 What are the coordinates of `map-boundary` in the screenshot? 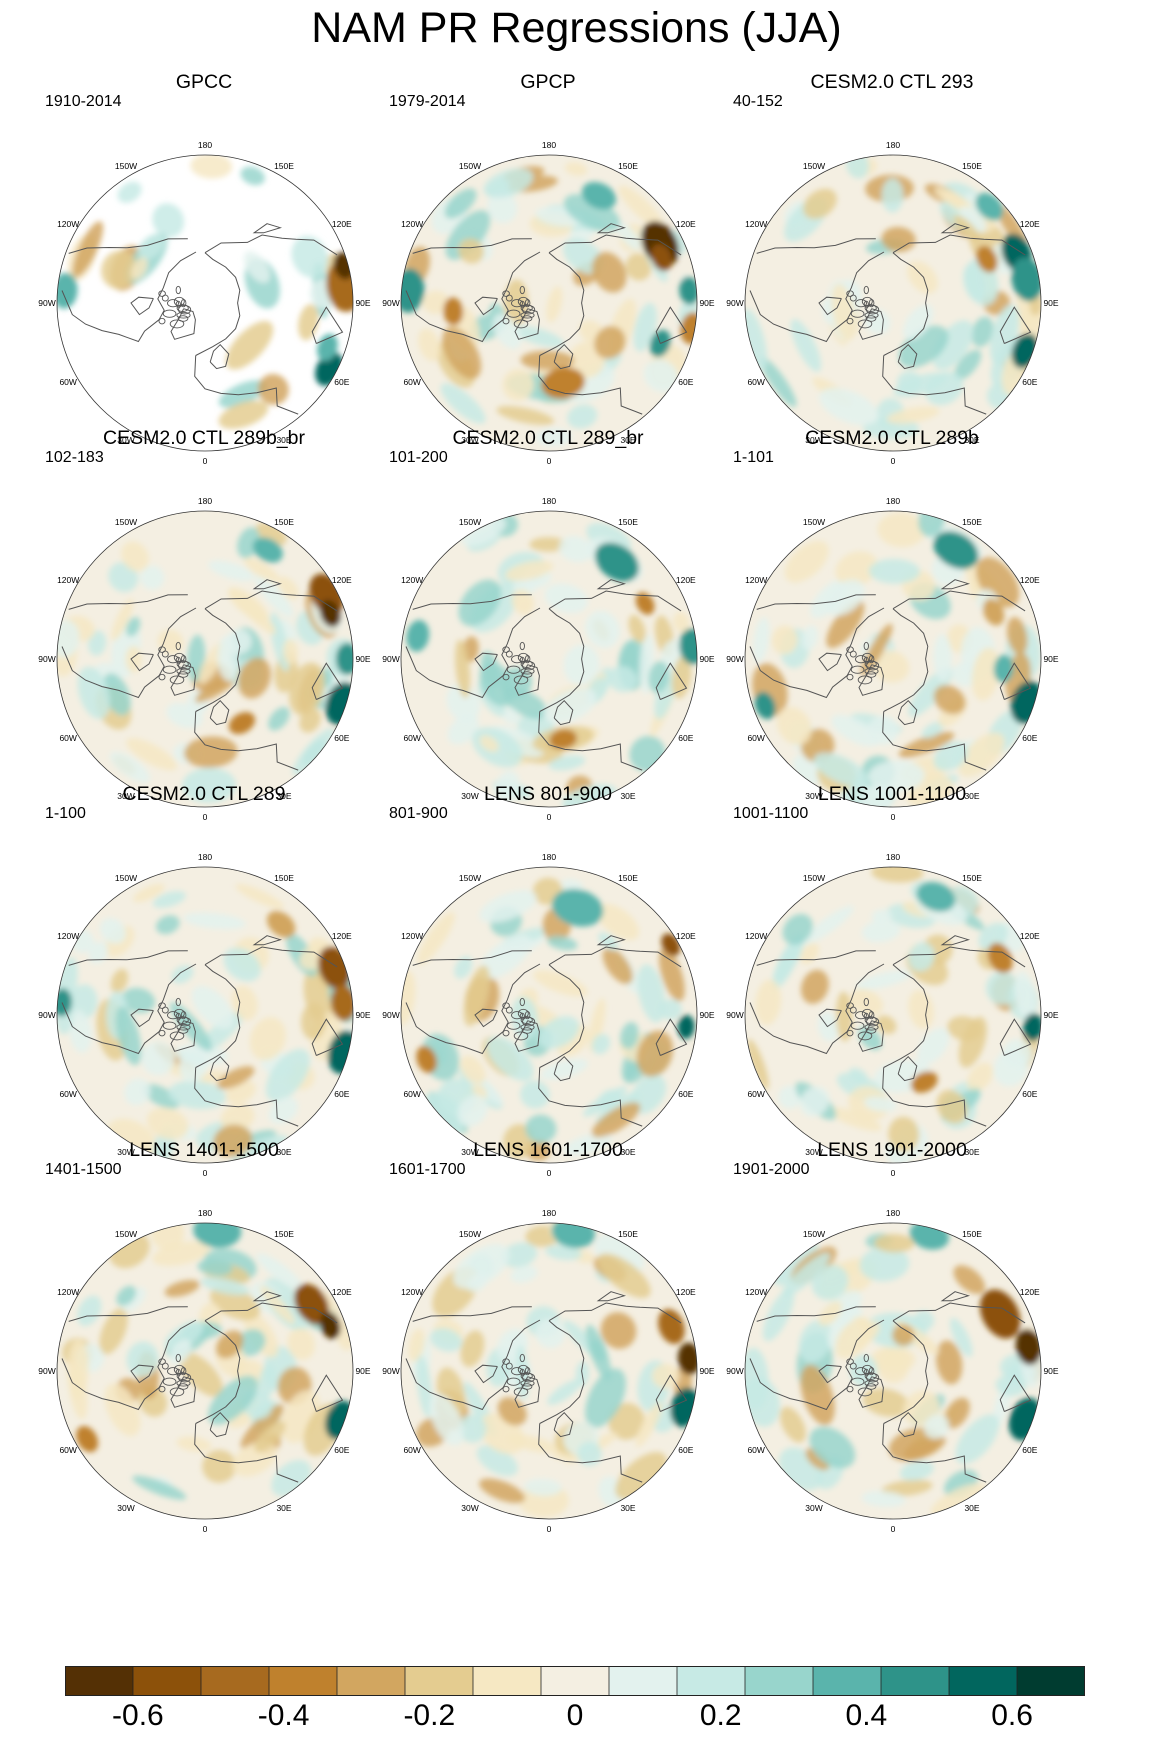 It's located at (549, 1371).